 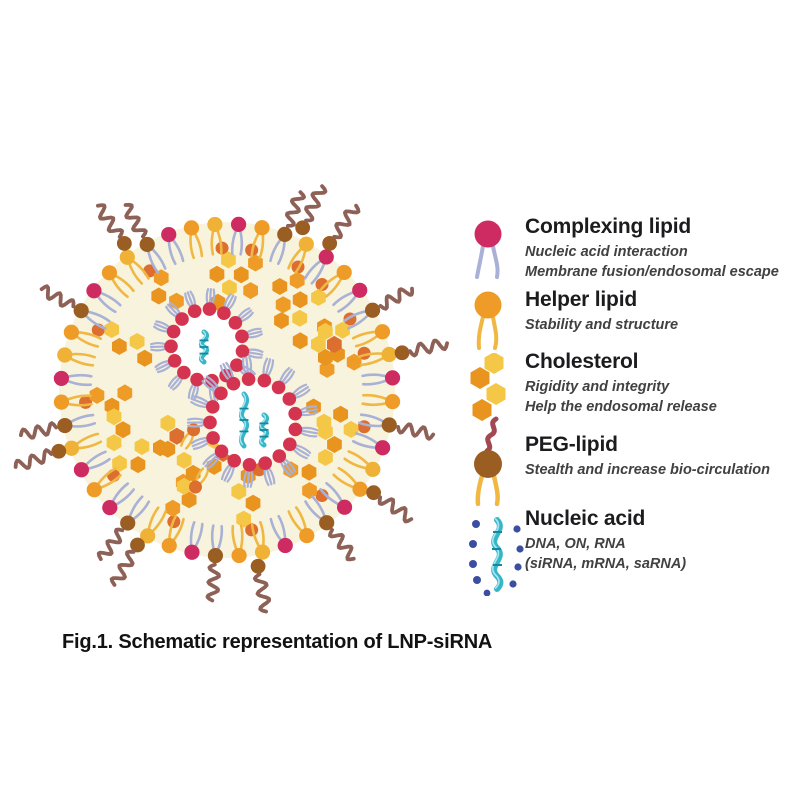 I want to click on legend-desc-line: Help the endosomal release, so click(x=621, y=406).